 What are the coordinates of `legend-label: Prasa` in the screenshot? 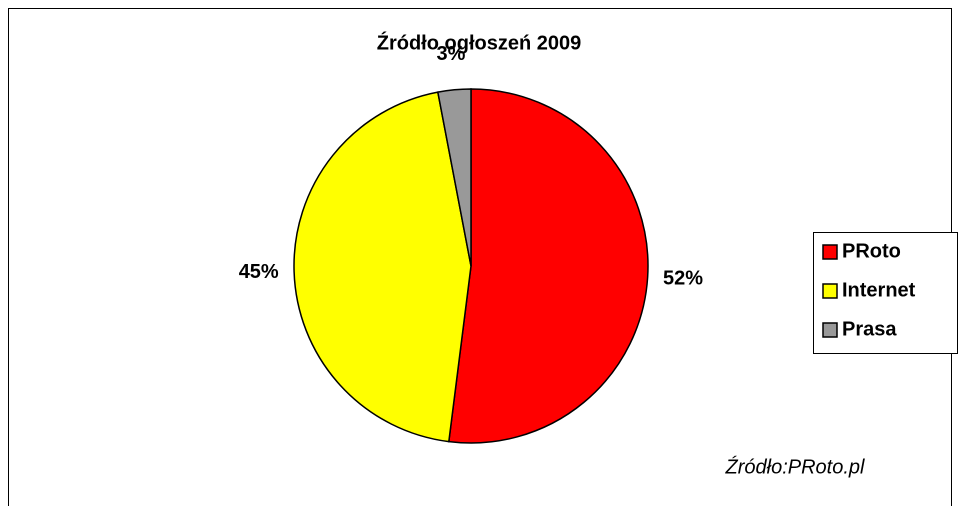 It's located at (869, 329).